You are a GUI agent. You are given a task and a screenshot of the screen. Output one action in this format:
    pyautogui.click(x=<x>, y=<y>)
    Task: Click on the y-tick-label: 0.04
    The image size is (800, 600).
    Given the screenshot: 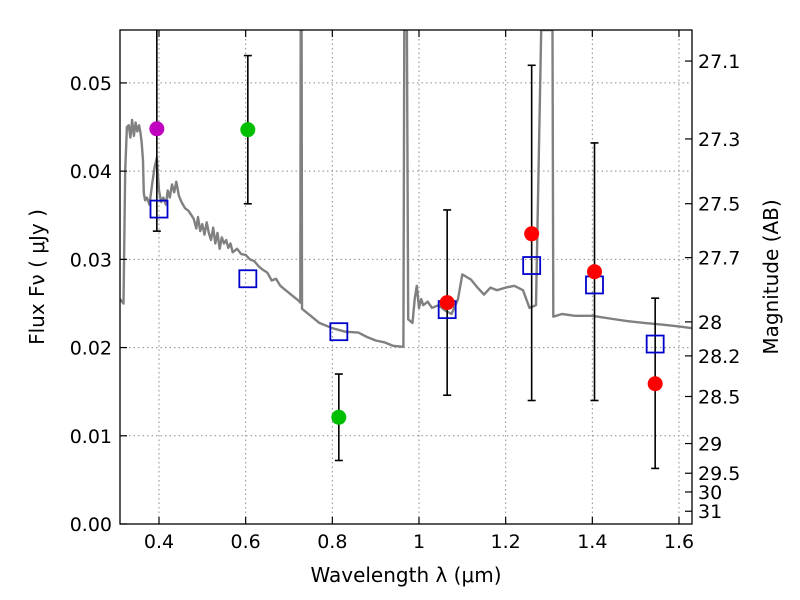 What is the action you would take?
    pyautogui.click(x=91, y=172)
    